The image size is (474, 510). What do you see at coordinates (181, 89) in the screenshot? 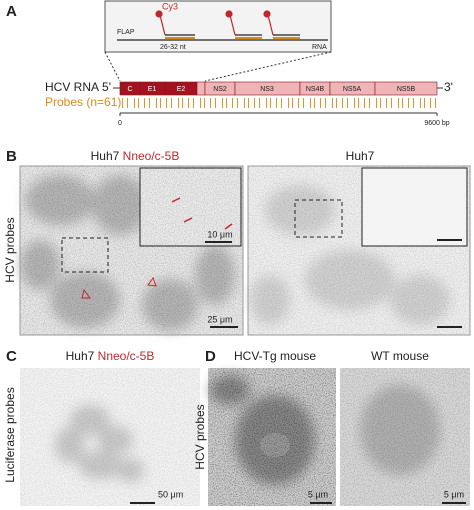
I see `region-label: E2` at bounding box center [181, 89].